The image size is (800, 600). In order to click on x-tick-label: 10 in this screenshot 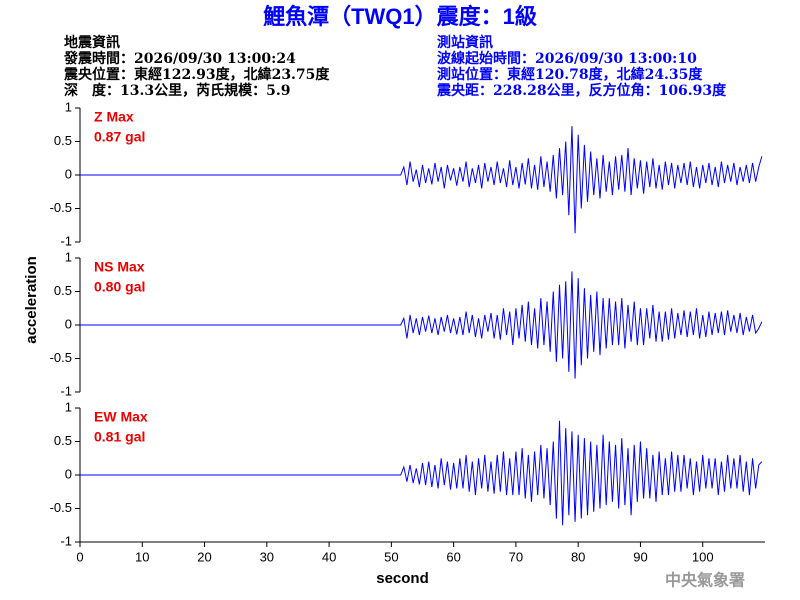, I will do `click(142, 556)`.